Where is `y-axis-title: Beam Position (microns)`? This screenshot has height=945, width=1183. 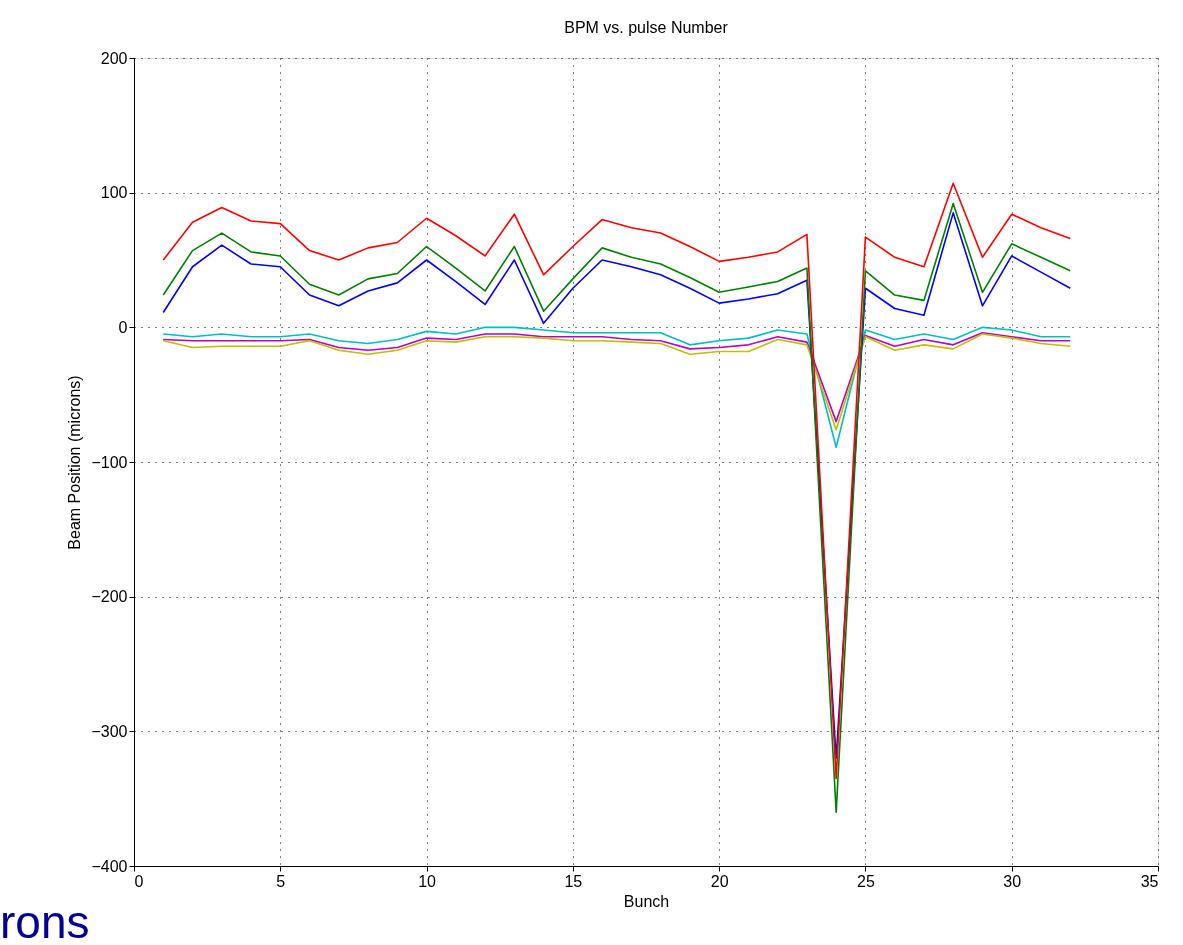
y-axis-title: Beam Position (microns) is located at coordinates (75, 462).